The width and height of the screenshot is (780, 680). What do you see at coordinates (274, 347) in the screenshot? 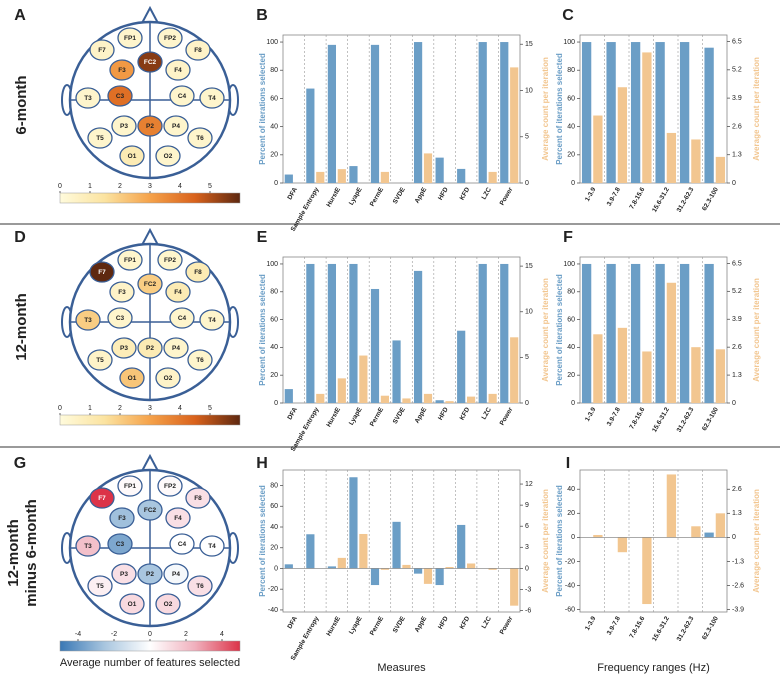
I see `y-tick-label: 40` at bounding box center [274, 347].